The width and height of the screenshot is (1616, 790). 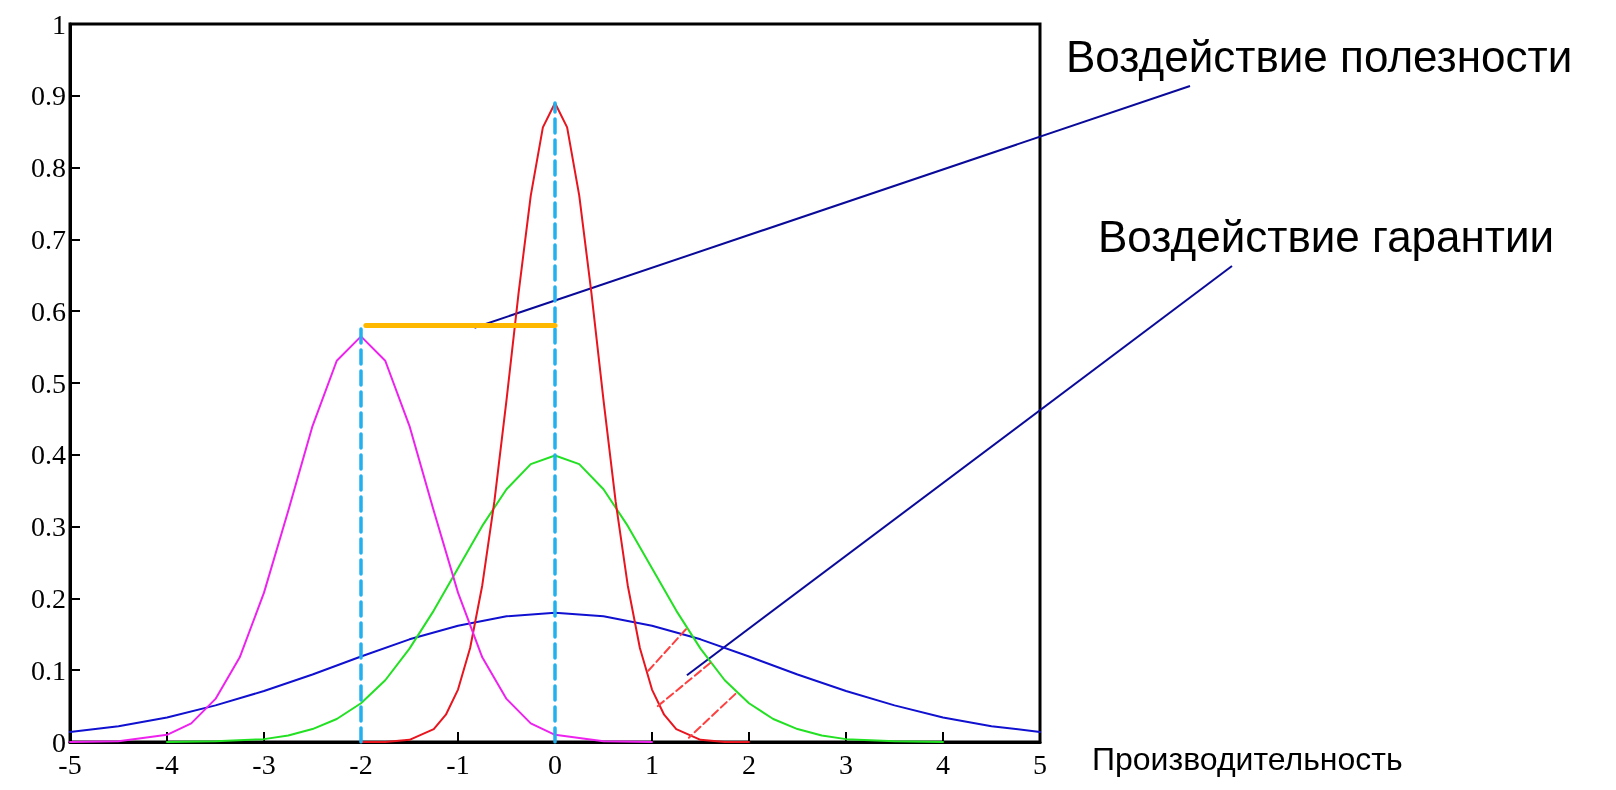 I want to click on x-tick-label: 2, so click(x=749, y=764).